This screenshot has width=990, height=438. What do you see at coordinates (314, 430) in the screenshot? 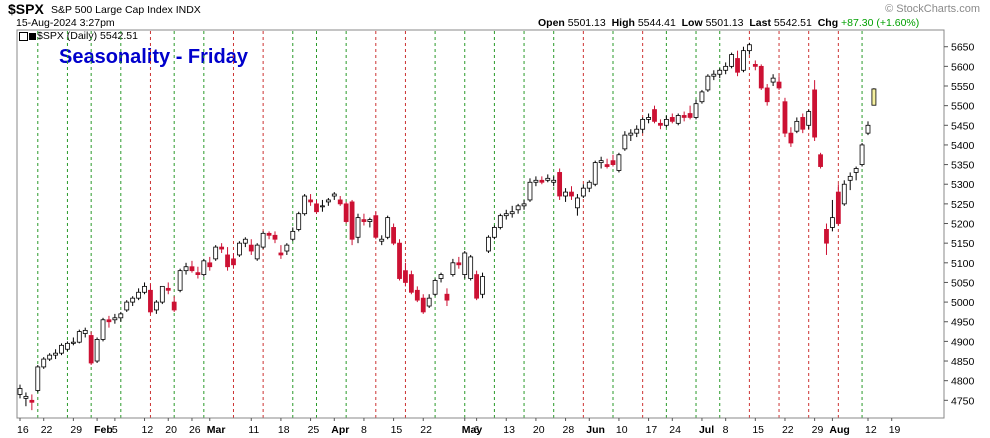
I see `x-tick-label: 25` at bounding box center [314, 430].